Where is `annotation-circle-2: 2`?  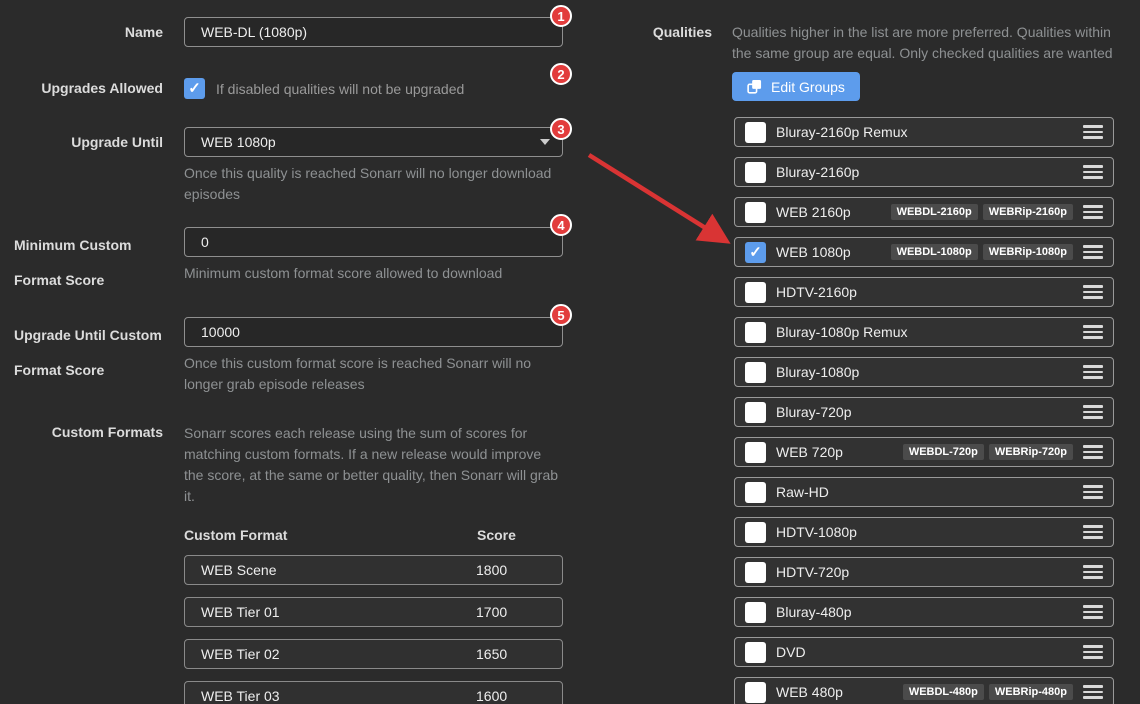
annotation-circle-2: 2 is located at coordinates (561, 74).